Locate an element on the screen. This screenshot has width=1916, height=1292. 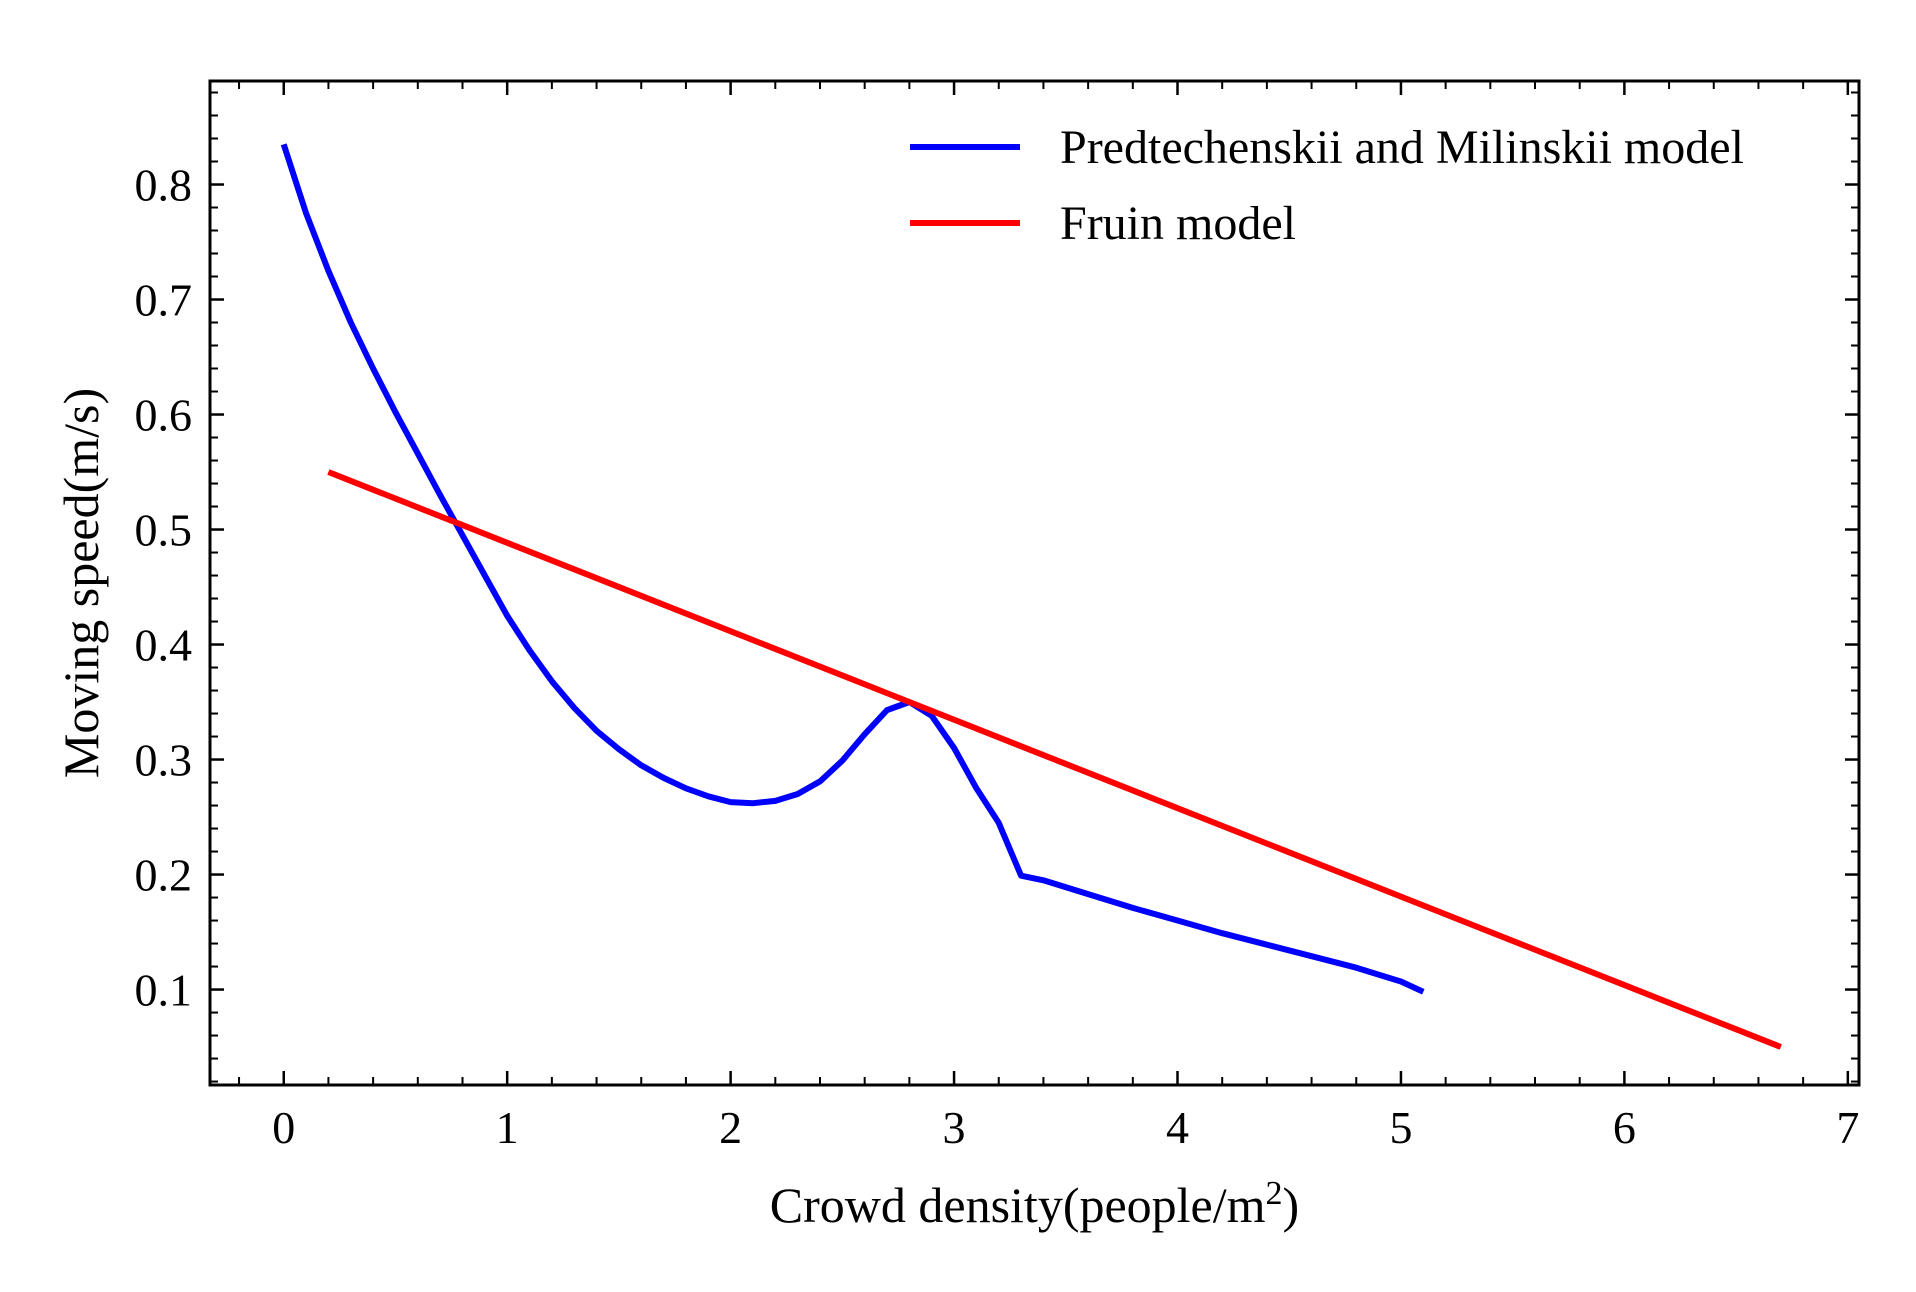
y-tick-label: 0.4 is located at coordinates (164, 645).